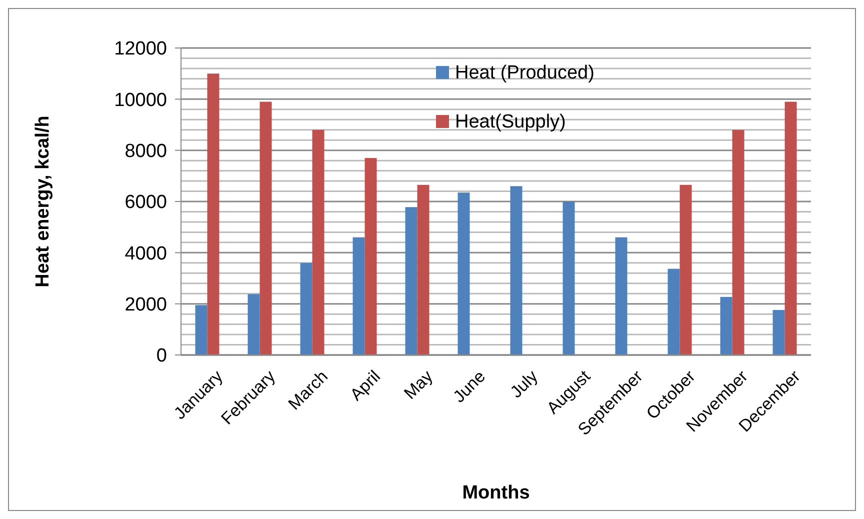  I want to click on y-tick-label: 4000, so click(145, 253).